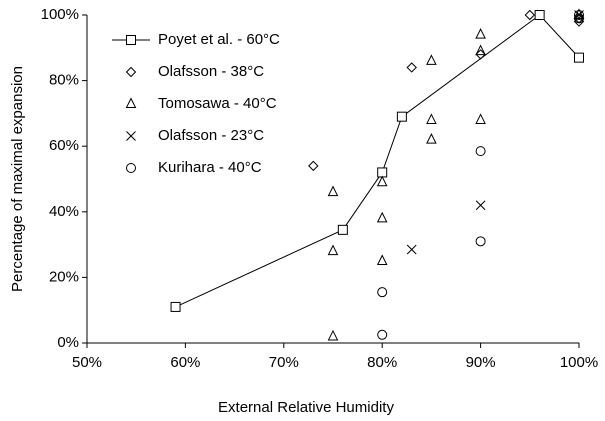 The image size is (605, 421). What do you see at coordinates (64, 145) in the screenshot?
I see `y-tick-label: 60%` at bounding box center [64, 145].